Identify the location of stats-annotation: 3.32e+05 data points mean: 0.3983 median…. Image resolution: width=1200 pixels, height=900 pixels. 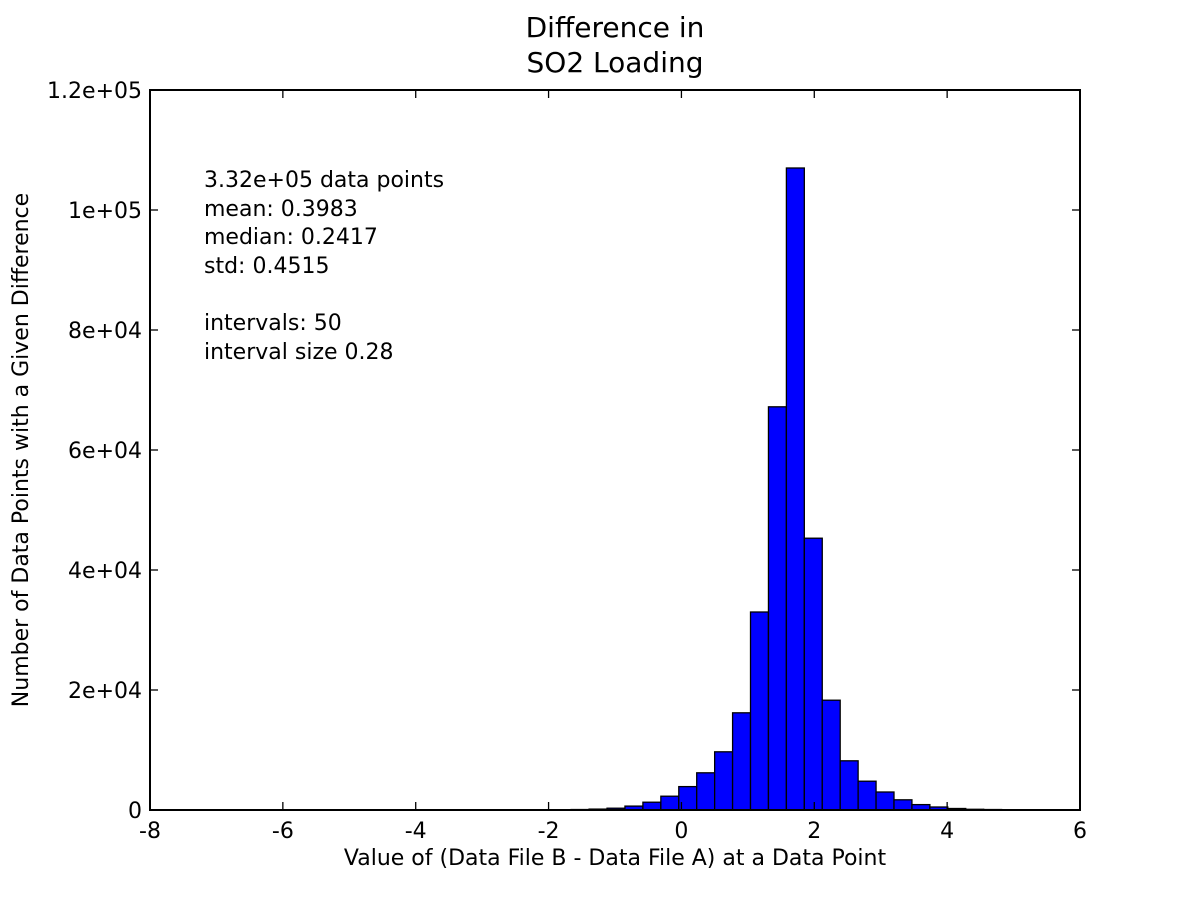
(324, 266).